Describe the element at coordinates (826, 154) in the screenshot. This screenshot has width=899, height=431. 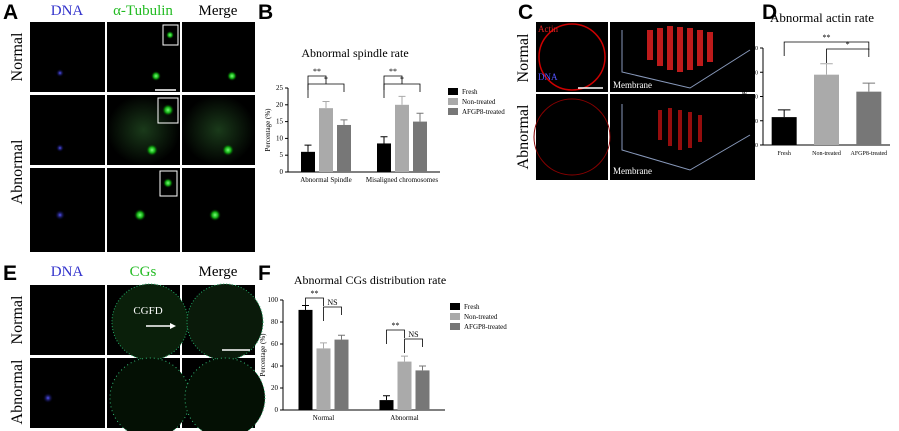
I see `x-tick-label: Non-treated` at that location.